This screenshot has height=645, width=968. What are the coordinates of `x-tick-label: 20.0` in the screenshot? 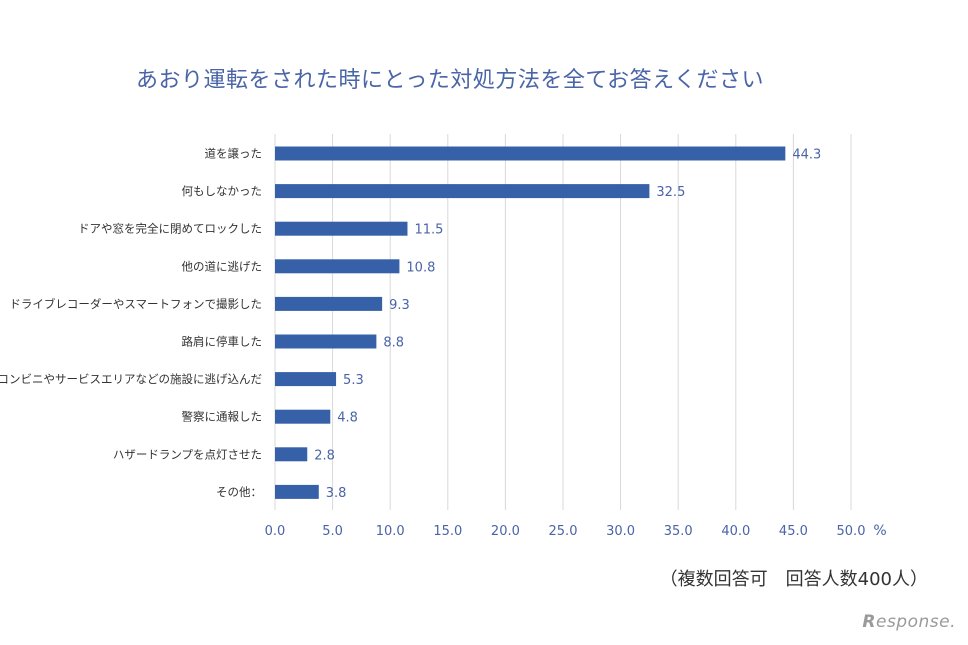 It's located at (505, 531).